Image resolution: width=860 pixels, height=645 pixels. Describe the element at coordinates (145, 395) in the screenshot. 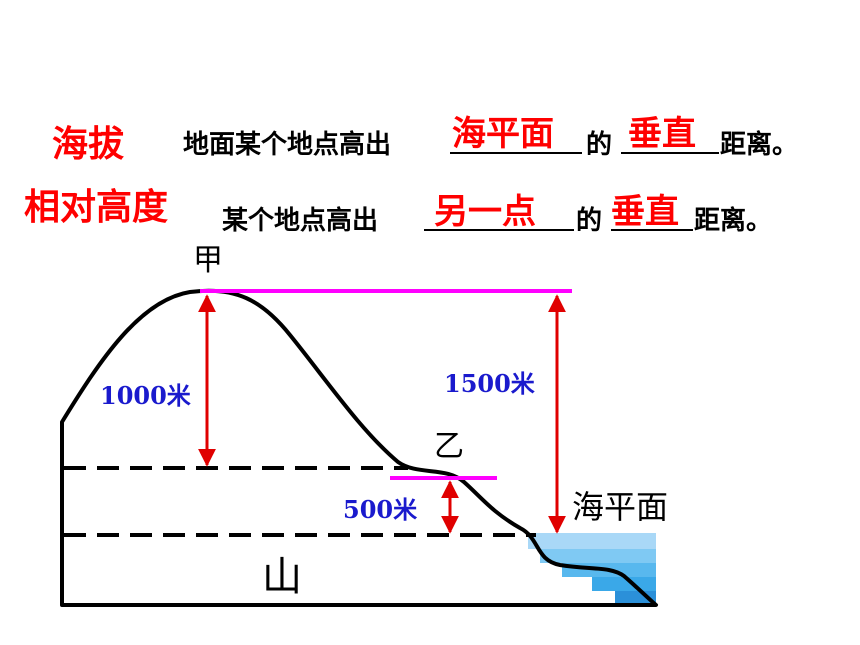

I see `value-1000m: 1000米` at that location.